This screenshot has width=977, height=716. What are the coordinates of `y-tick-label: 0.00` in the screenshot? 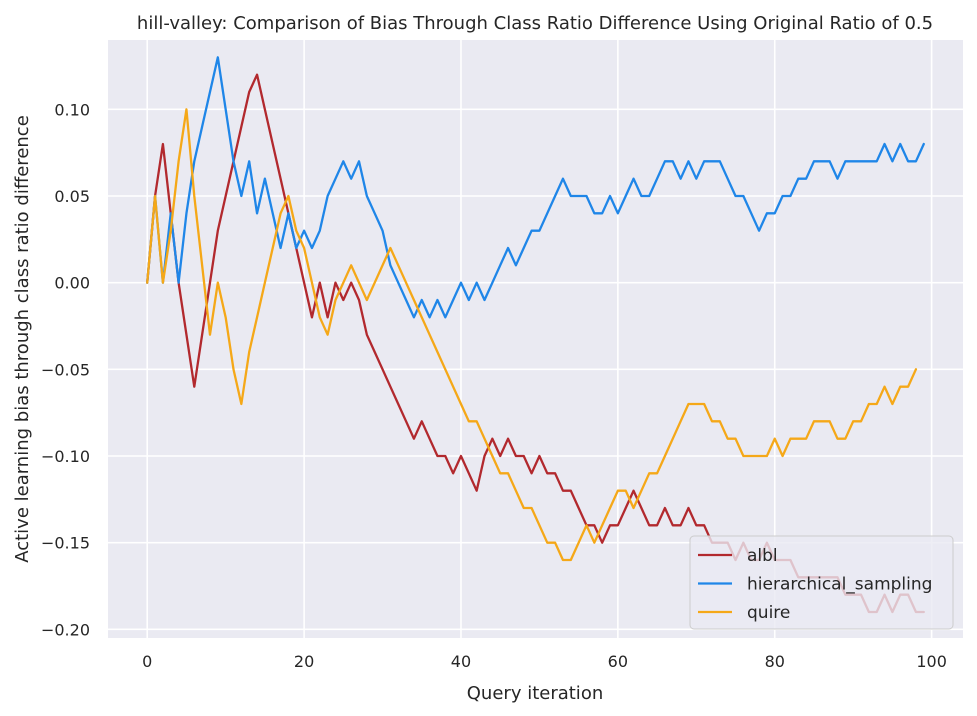 It's located at (72, 283).